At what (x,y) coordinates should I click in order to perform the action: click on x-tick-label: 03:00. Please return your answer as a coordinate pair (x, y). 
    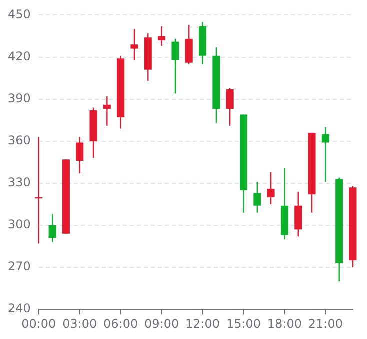
    Looking at the image, I should click on (80, 323).